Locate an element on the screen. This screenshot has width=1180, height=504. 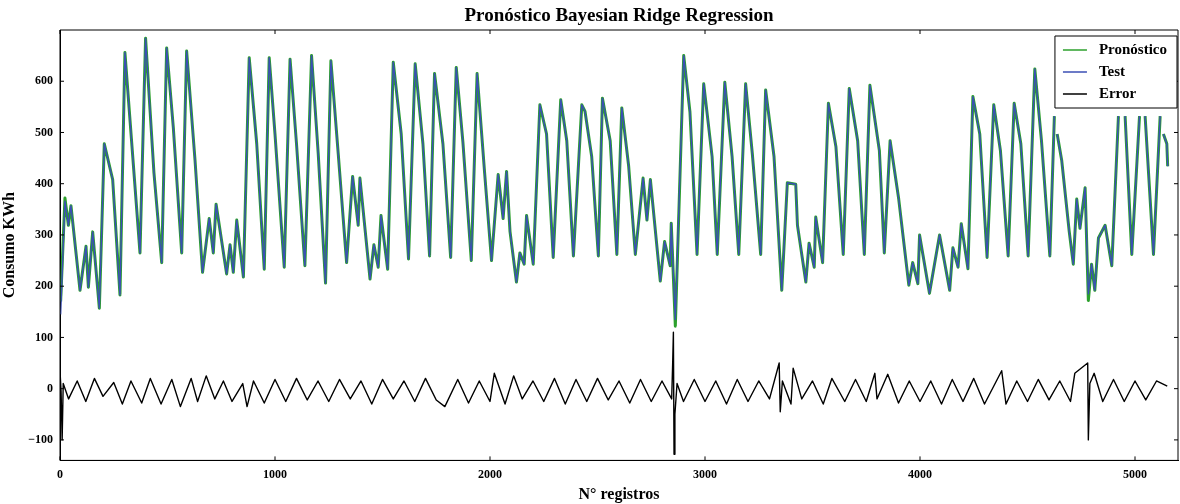
y-tick-label: 0 is located at coordinates (50, 387).